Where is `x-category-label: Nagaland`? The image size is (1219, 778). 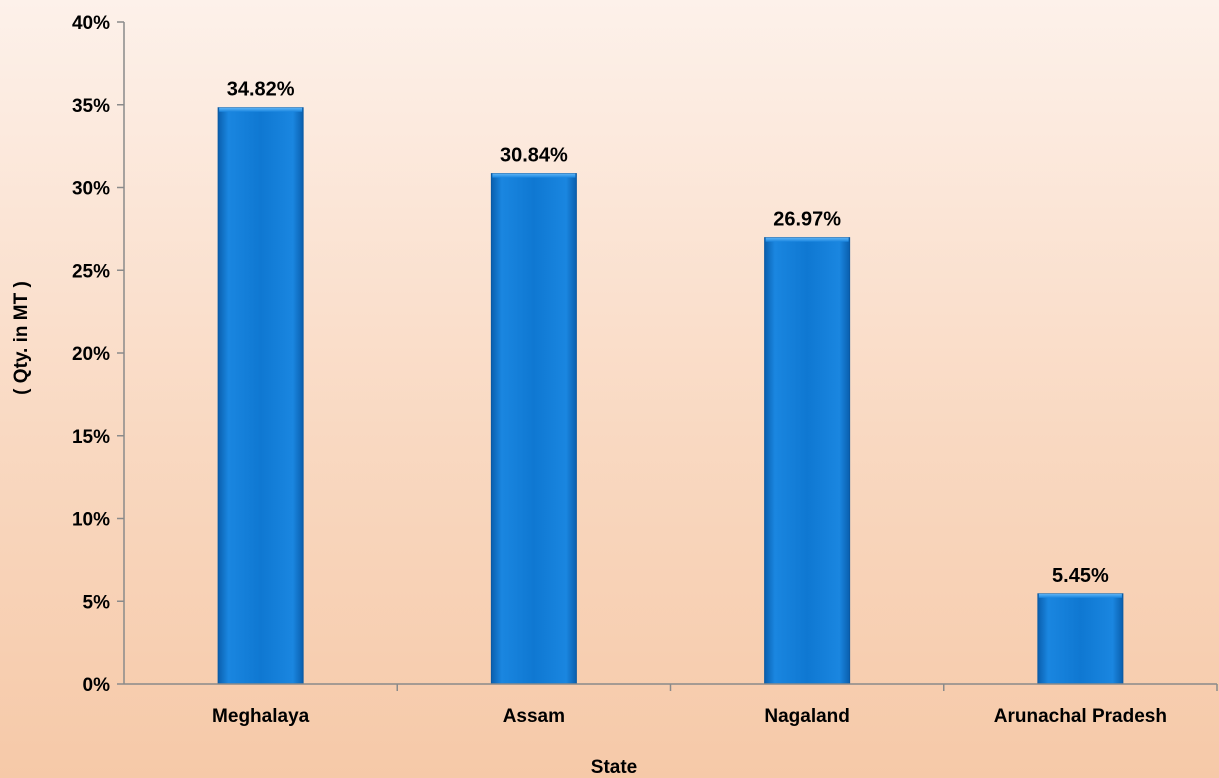
x-category-label: Nagaland is located at coordinates (807, 716).